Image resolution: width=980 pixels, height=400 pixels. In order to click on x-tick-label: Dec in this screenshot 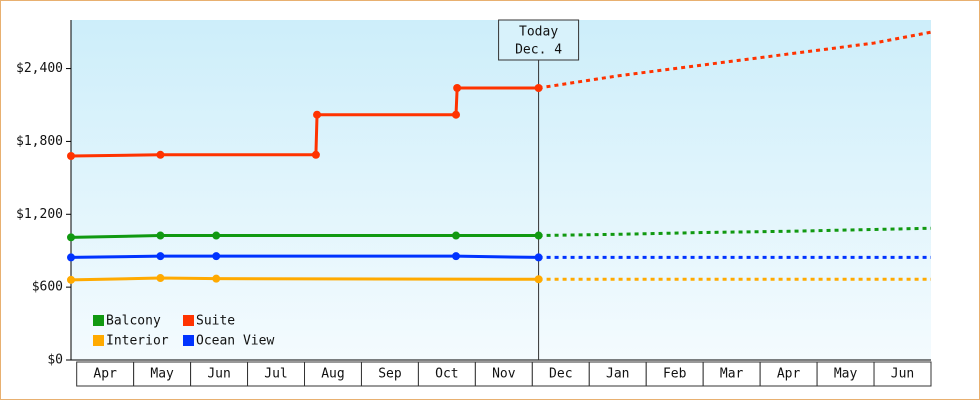, I will do `click(560, 374)`.